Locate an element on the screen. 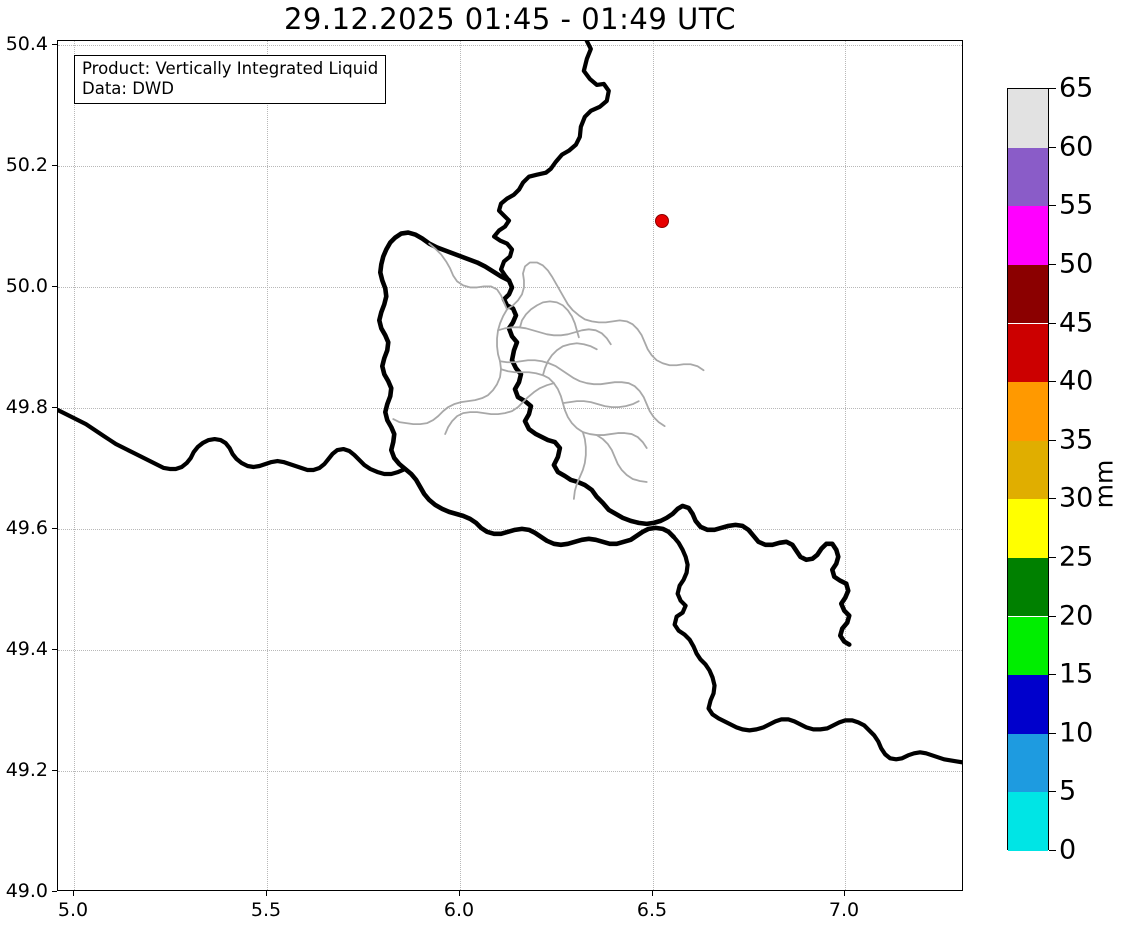 This screenshot has width=1138, height=930. colorbar-tick-label: 25 is located at coordinates (1076, 557).